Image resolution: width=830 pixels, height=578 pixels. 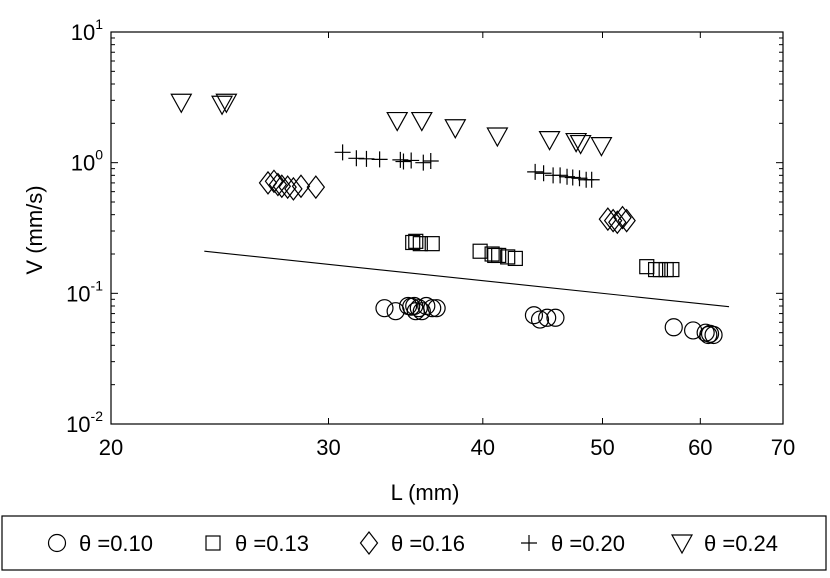 I want to click on x-tick-label: 40, so click(x=483, y=447).